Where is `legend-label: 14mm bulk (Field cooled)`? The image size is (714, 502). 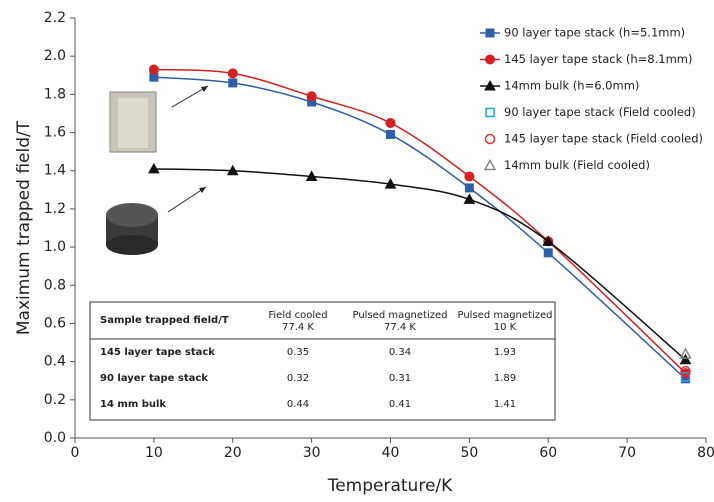 legend-label: 14mm bulk (Field cooled) is located at coordinates (577, 165).